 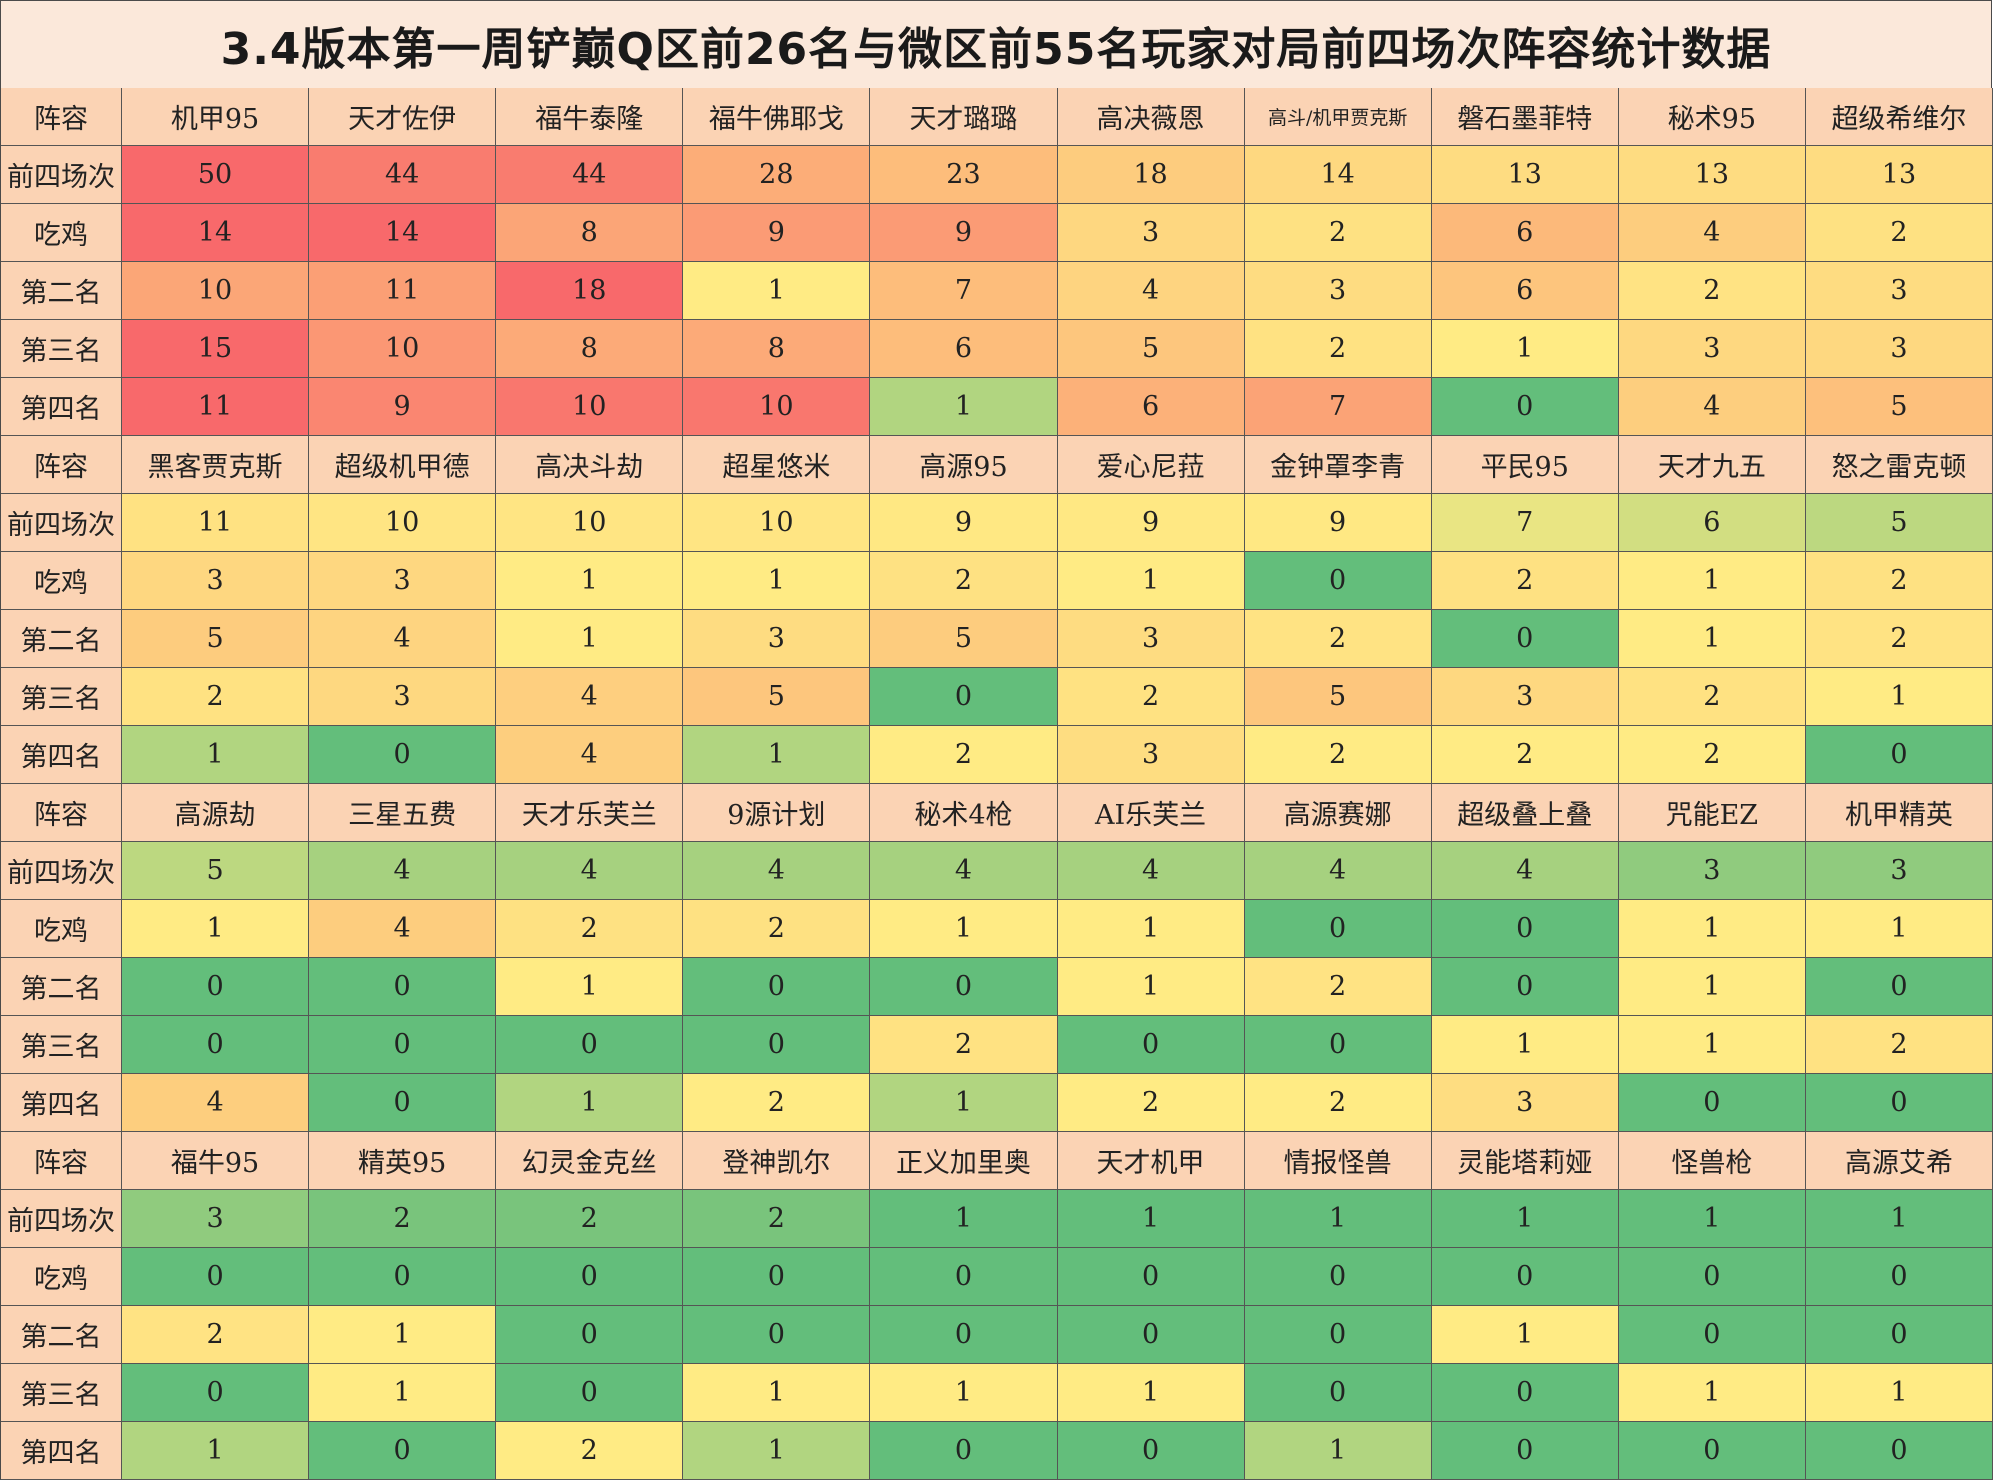 What do you see at coordinates (590, 349) in the screenshot?
I see `data-cell: 8` at bounding box center [590, 349].